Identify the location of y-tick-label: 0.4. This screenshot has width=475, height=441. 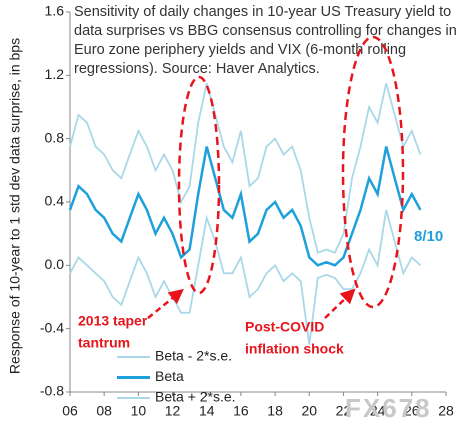
(55, 201).